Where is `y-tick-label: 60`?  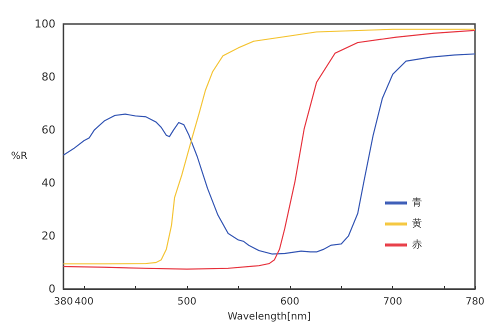 y-tick-label: 60 is located at coordinates (48, 130).